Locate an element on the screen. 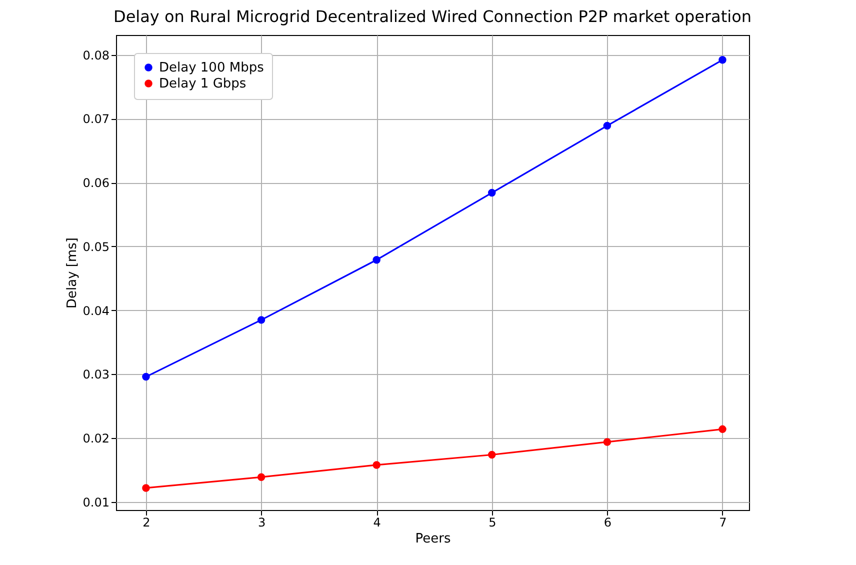 The width and height of the screenshot is (856, 565). y-tick-label: 0.05 is located at coordinates (96, 247).